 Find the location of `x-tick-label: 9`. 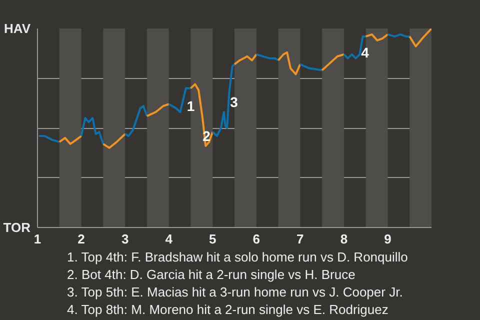

x-tick-label: 9 is located at coordinates (388, 239).